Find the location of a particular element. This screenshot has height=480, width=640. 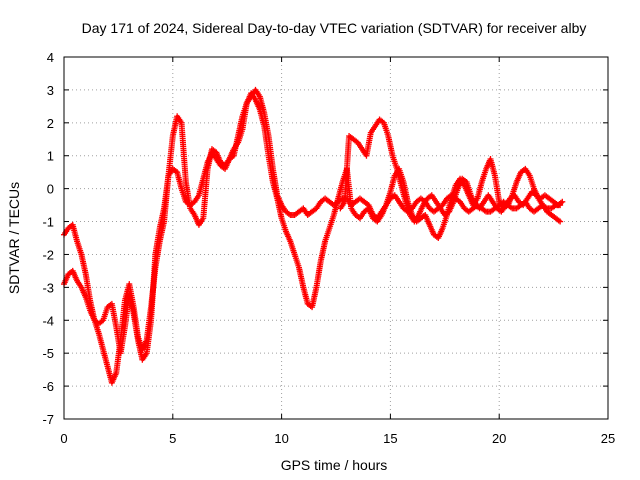

data-point is located at coordinates (560, 221).